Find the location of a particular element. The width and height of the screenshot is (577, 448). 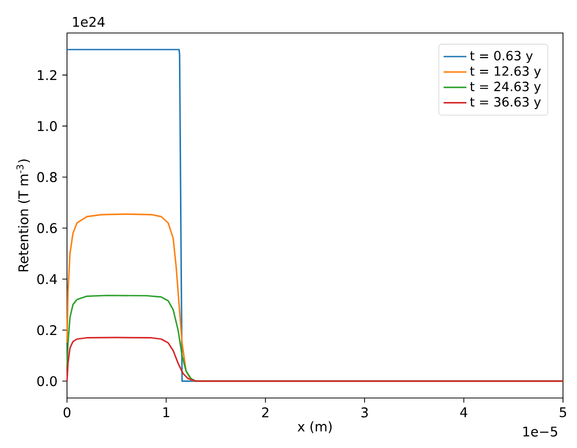

x-tick-label: 2 is located at coordinates (265, 412).